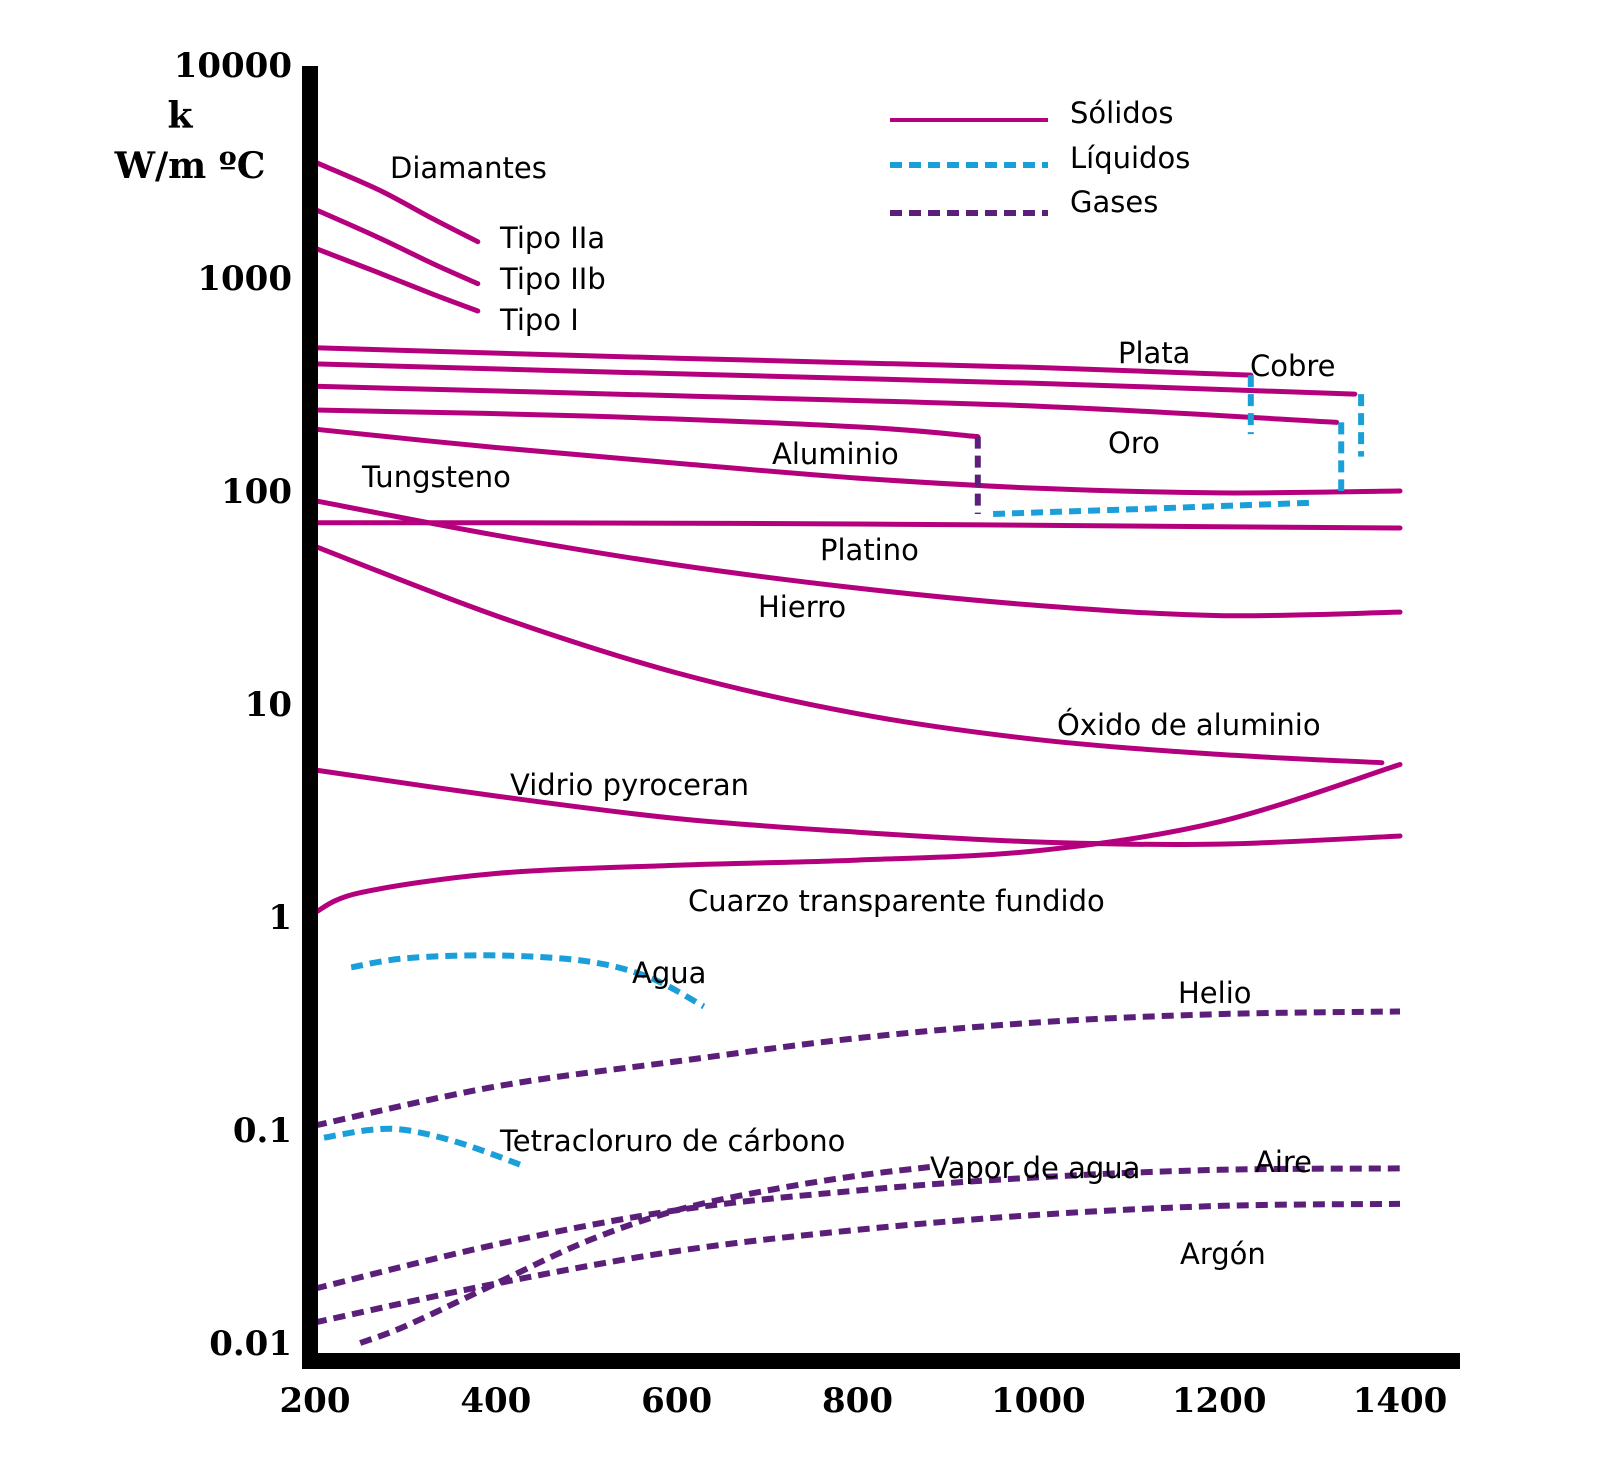  What do you see at coordinates (1293, 366) in the screenshot?
I see `series-label-cobre: Cobre` at bounding box center [1293, 366].